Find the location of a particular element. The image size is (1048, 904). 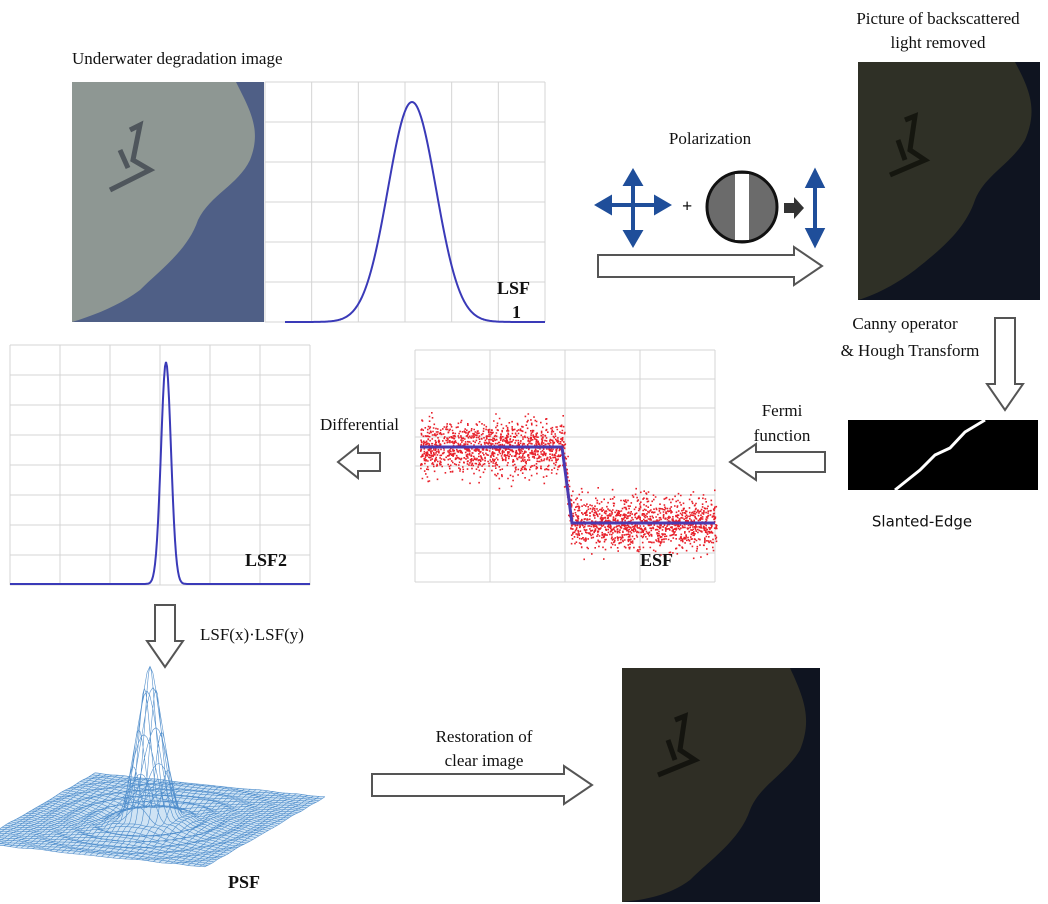

label: Underwater degradation image is located at coordinates (177, 58).